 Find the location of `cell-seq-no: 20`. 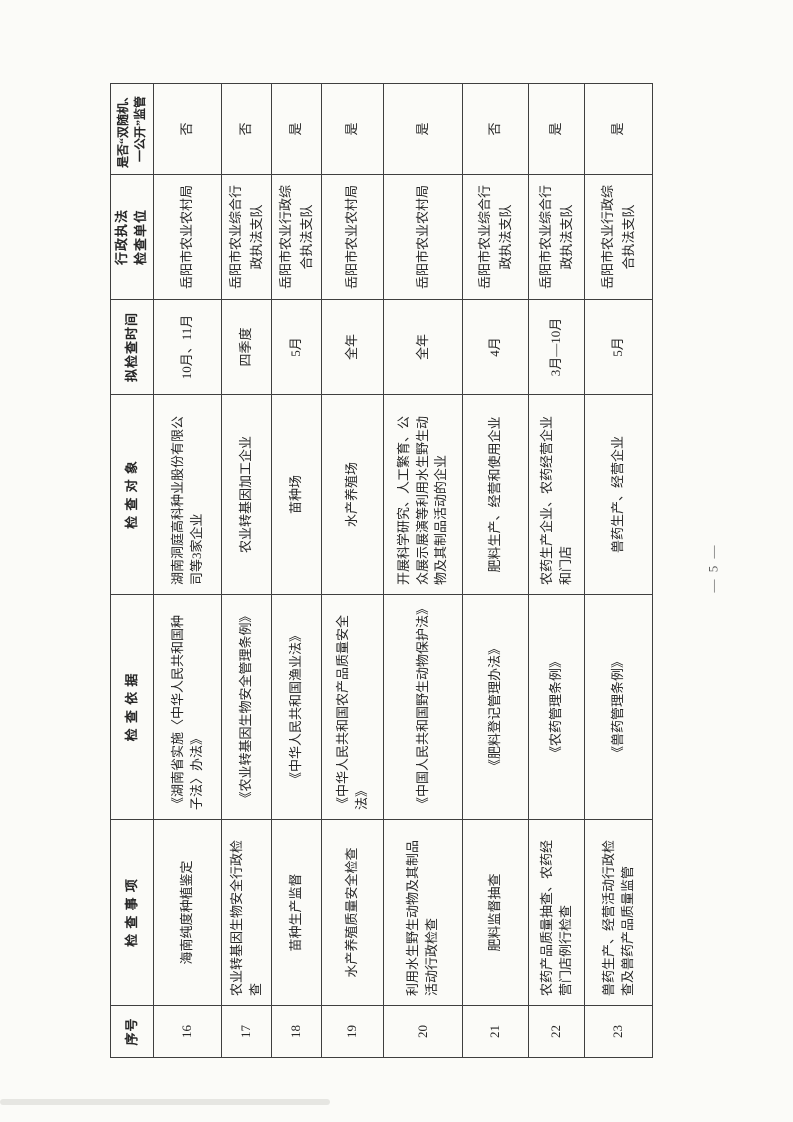

cell-seq-no: 20 is located at coordinates (423, 1031).